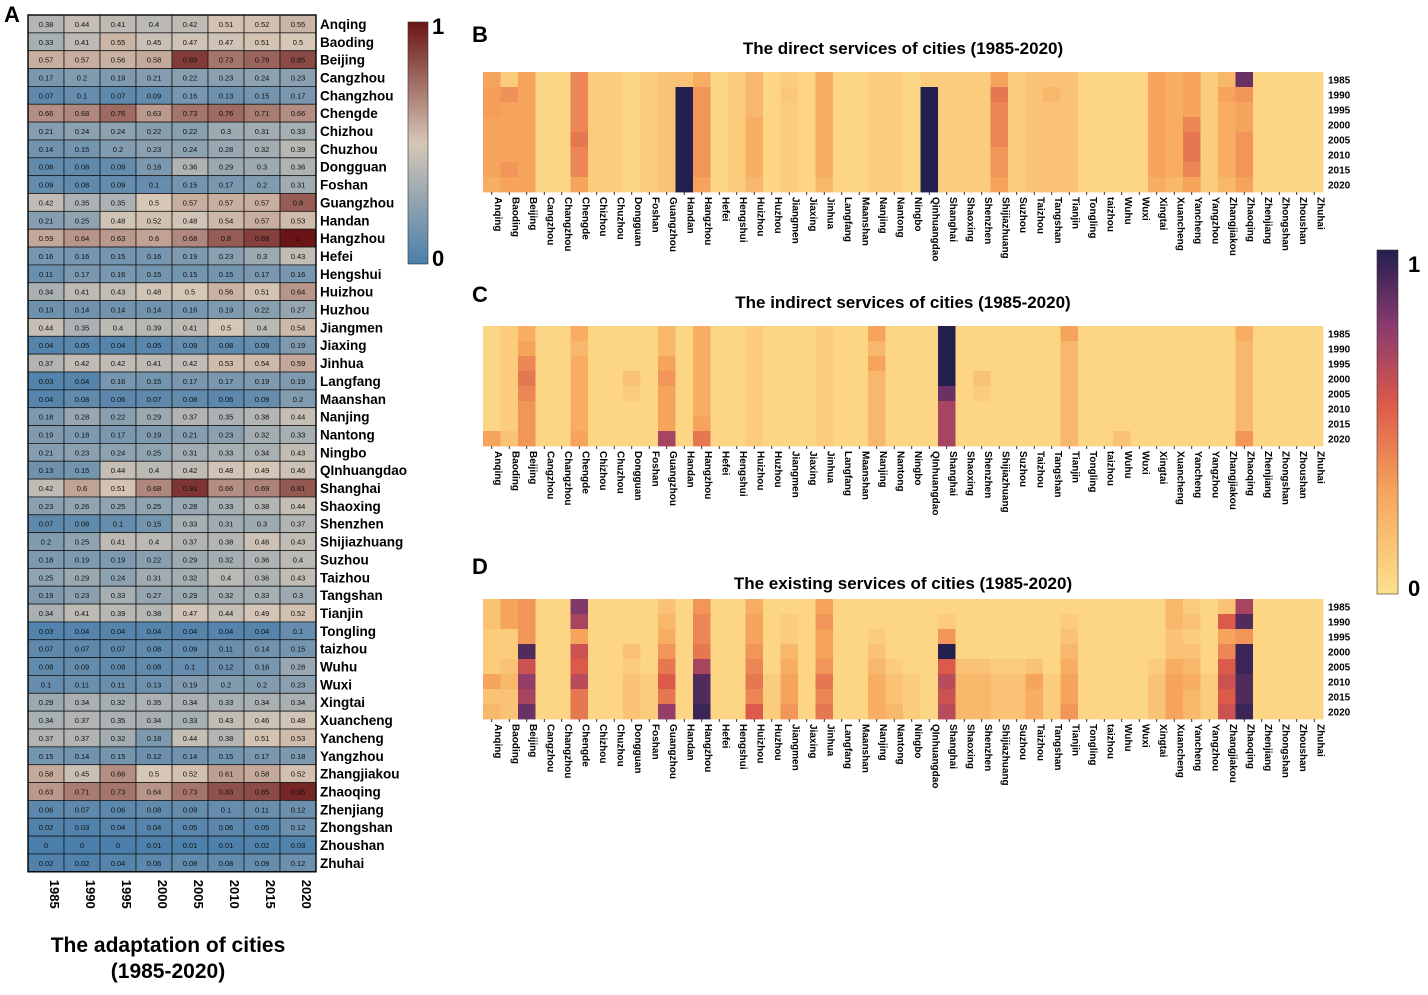 The height and width of the screenshot is (995, 1428). What do you see at coordinates (824, 667) in the screenshot?
I see `cell-d-jinhua-2005` at bounding box center [824, 667].